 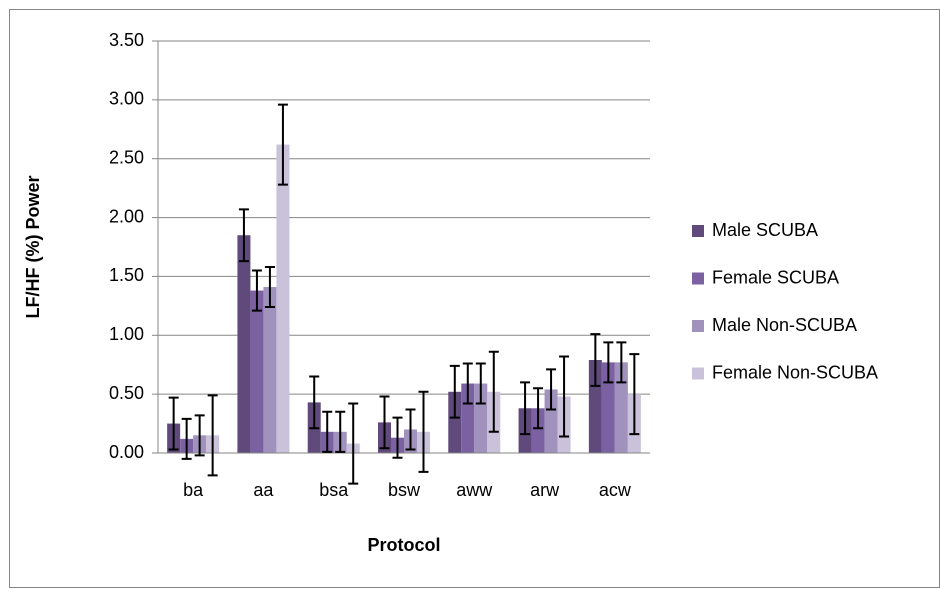 I want to click on x-tick-label: arw, so click(x=545, y=490).